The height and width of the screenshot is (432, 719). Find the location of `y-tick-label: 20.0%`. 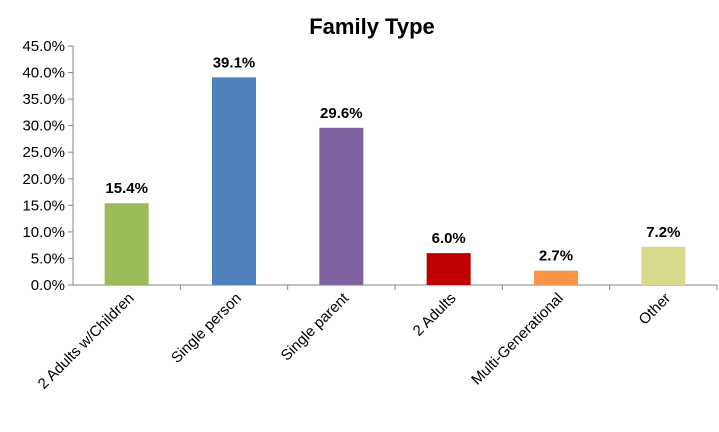

y-tick-label: 20.0% is located at coordinates (43, 179).